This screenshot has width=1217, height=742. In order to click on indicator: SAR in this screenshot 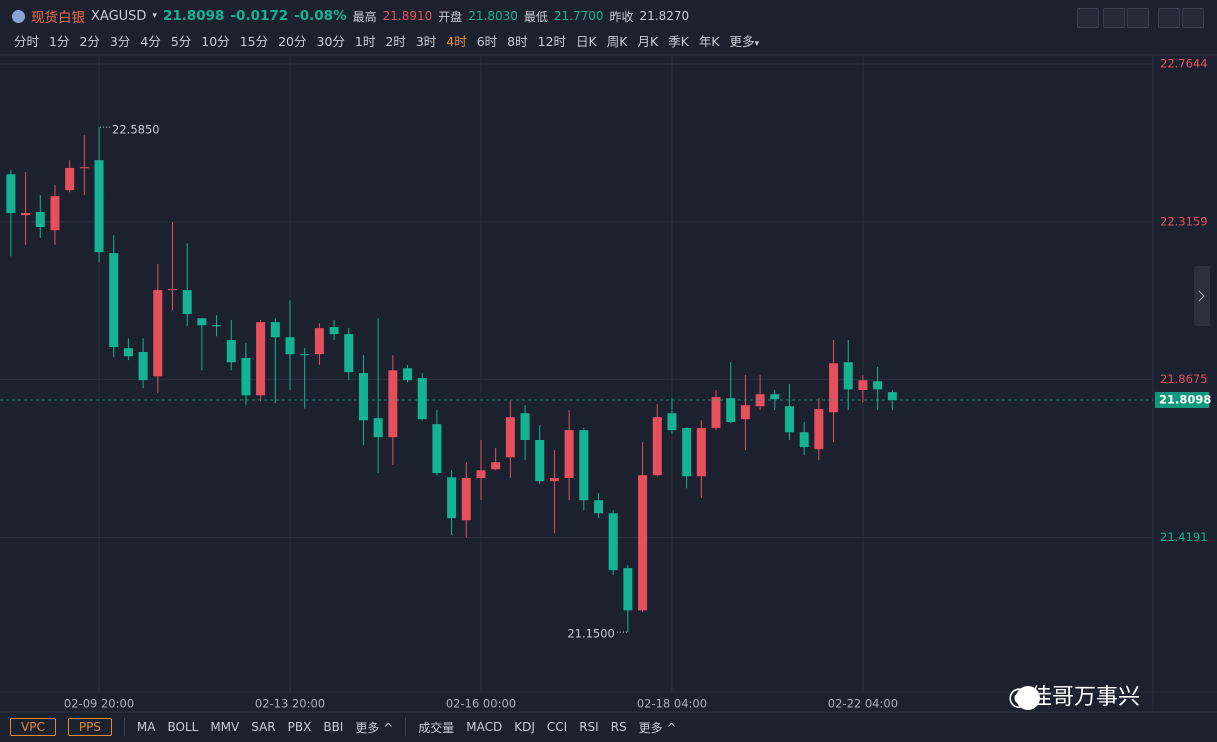, I will do `click(263, 727)`.